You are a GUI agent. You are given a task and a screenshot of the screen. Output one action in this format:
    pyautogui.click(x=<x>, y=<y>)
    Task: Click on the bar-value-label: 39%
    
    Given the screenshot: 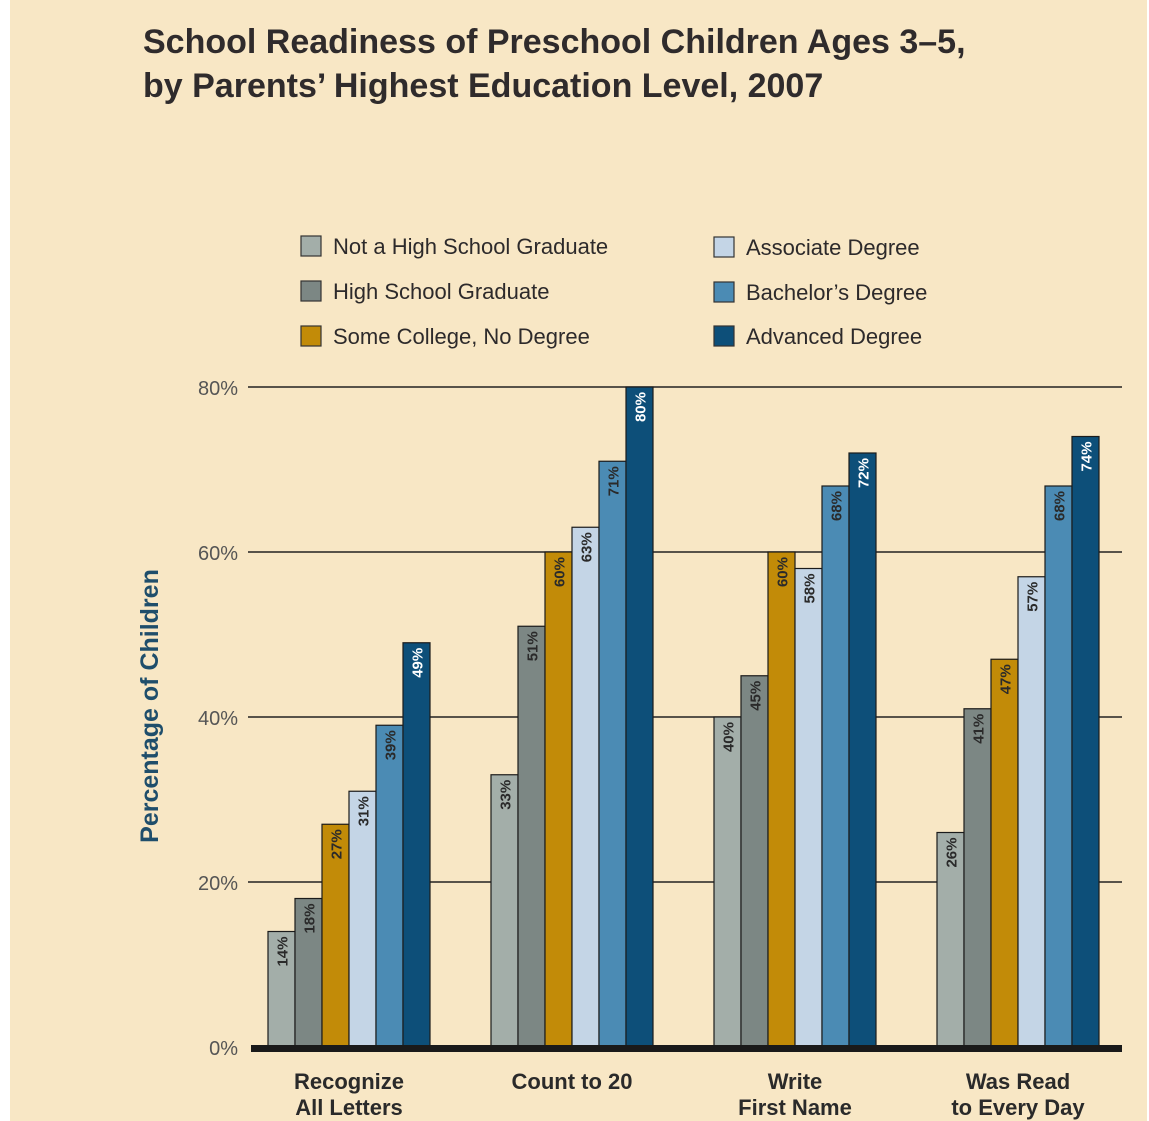 What is the action you would take?
    pyautogui.click(x=391, y=745)
    